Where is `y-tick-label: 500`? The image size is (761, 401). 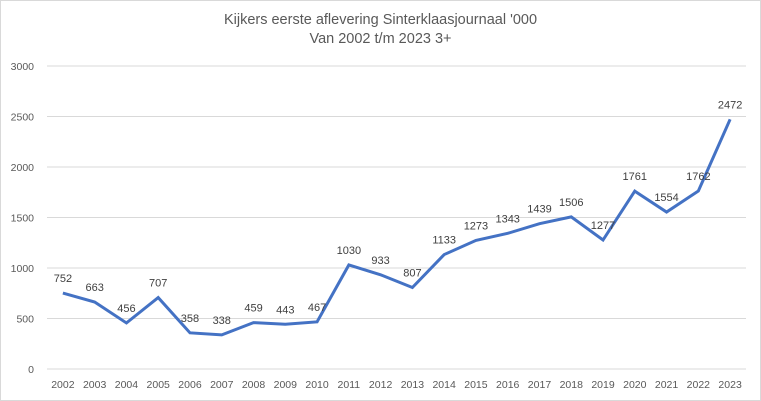 y-tick-label: 500 is located at coordinates (25, 320).